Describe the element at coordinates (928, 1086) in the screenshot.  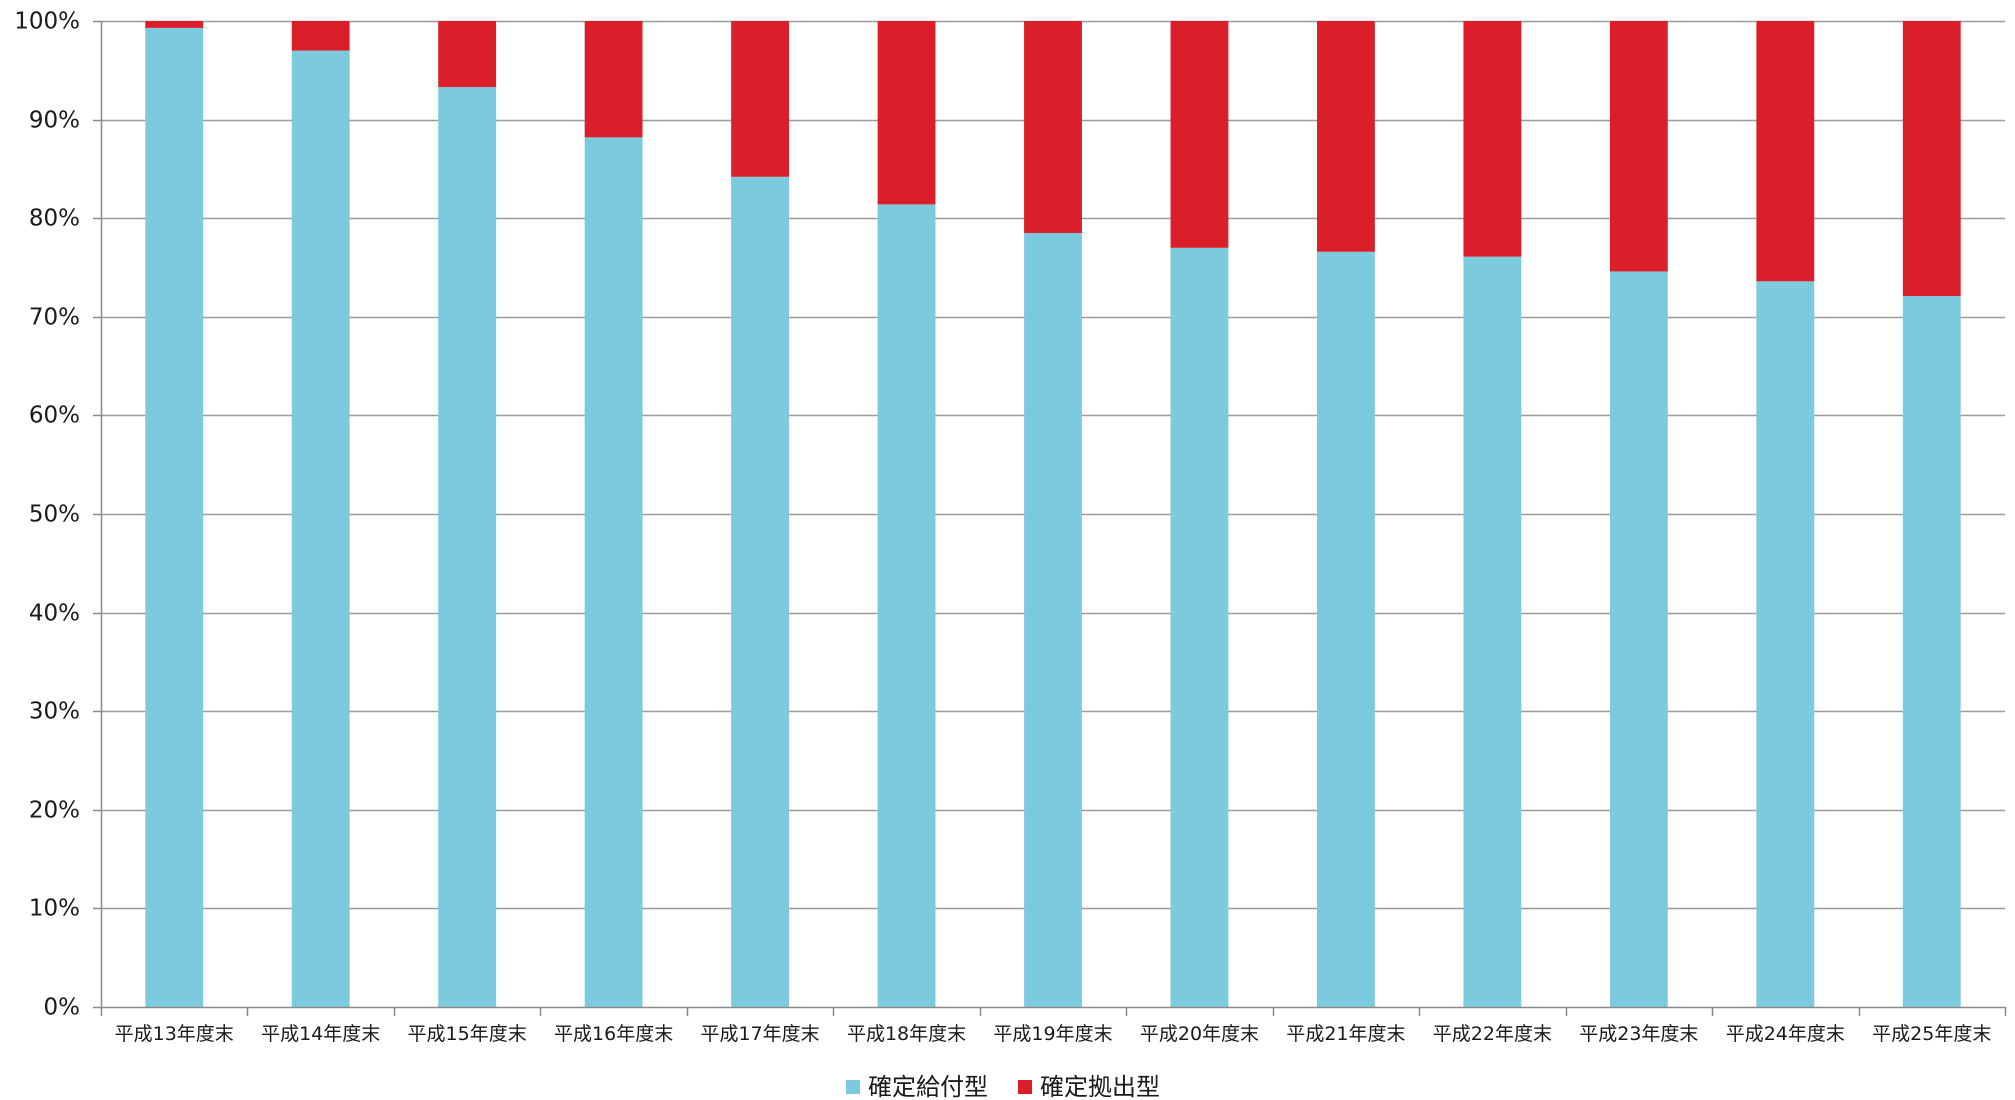
I see `legend-label: 確定給付型` at that location.